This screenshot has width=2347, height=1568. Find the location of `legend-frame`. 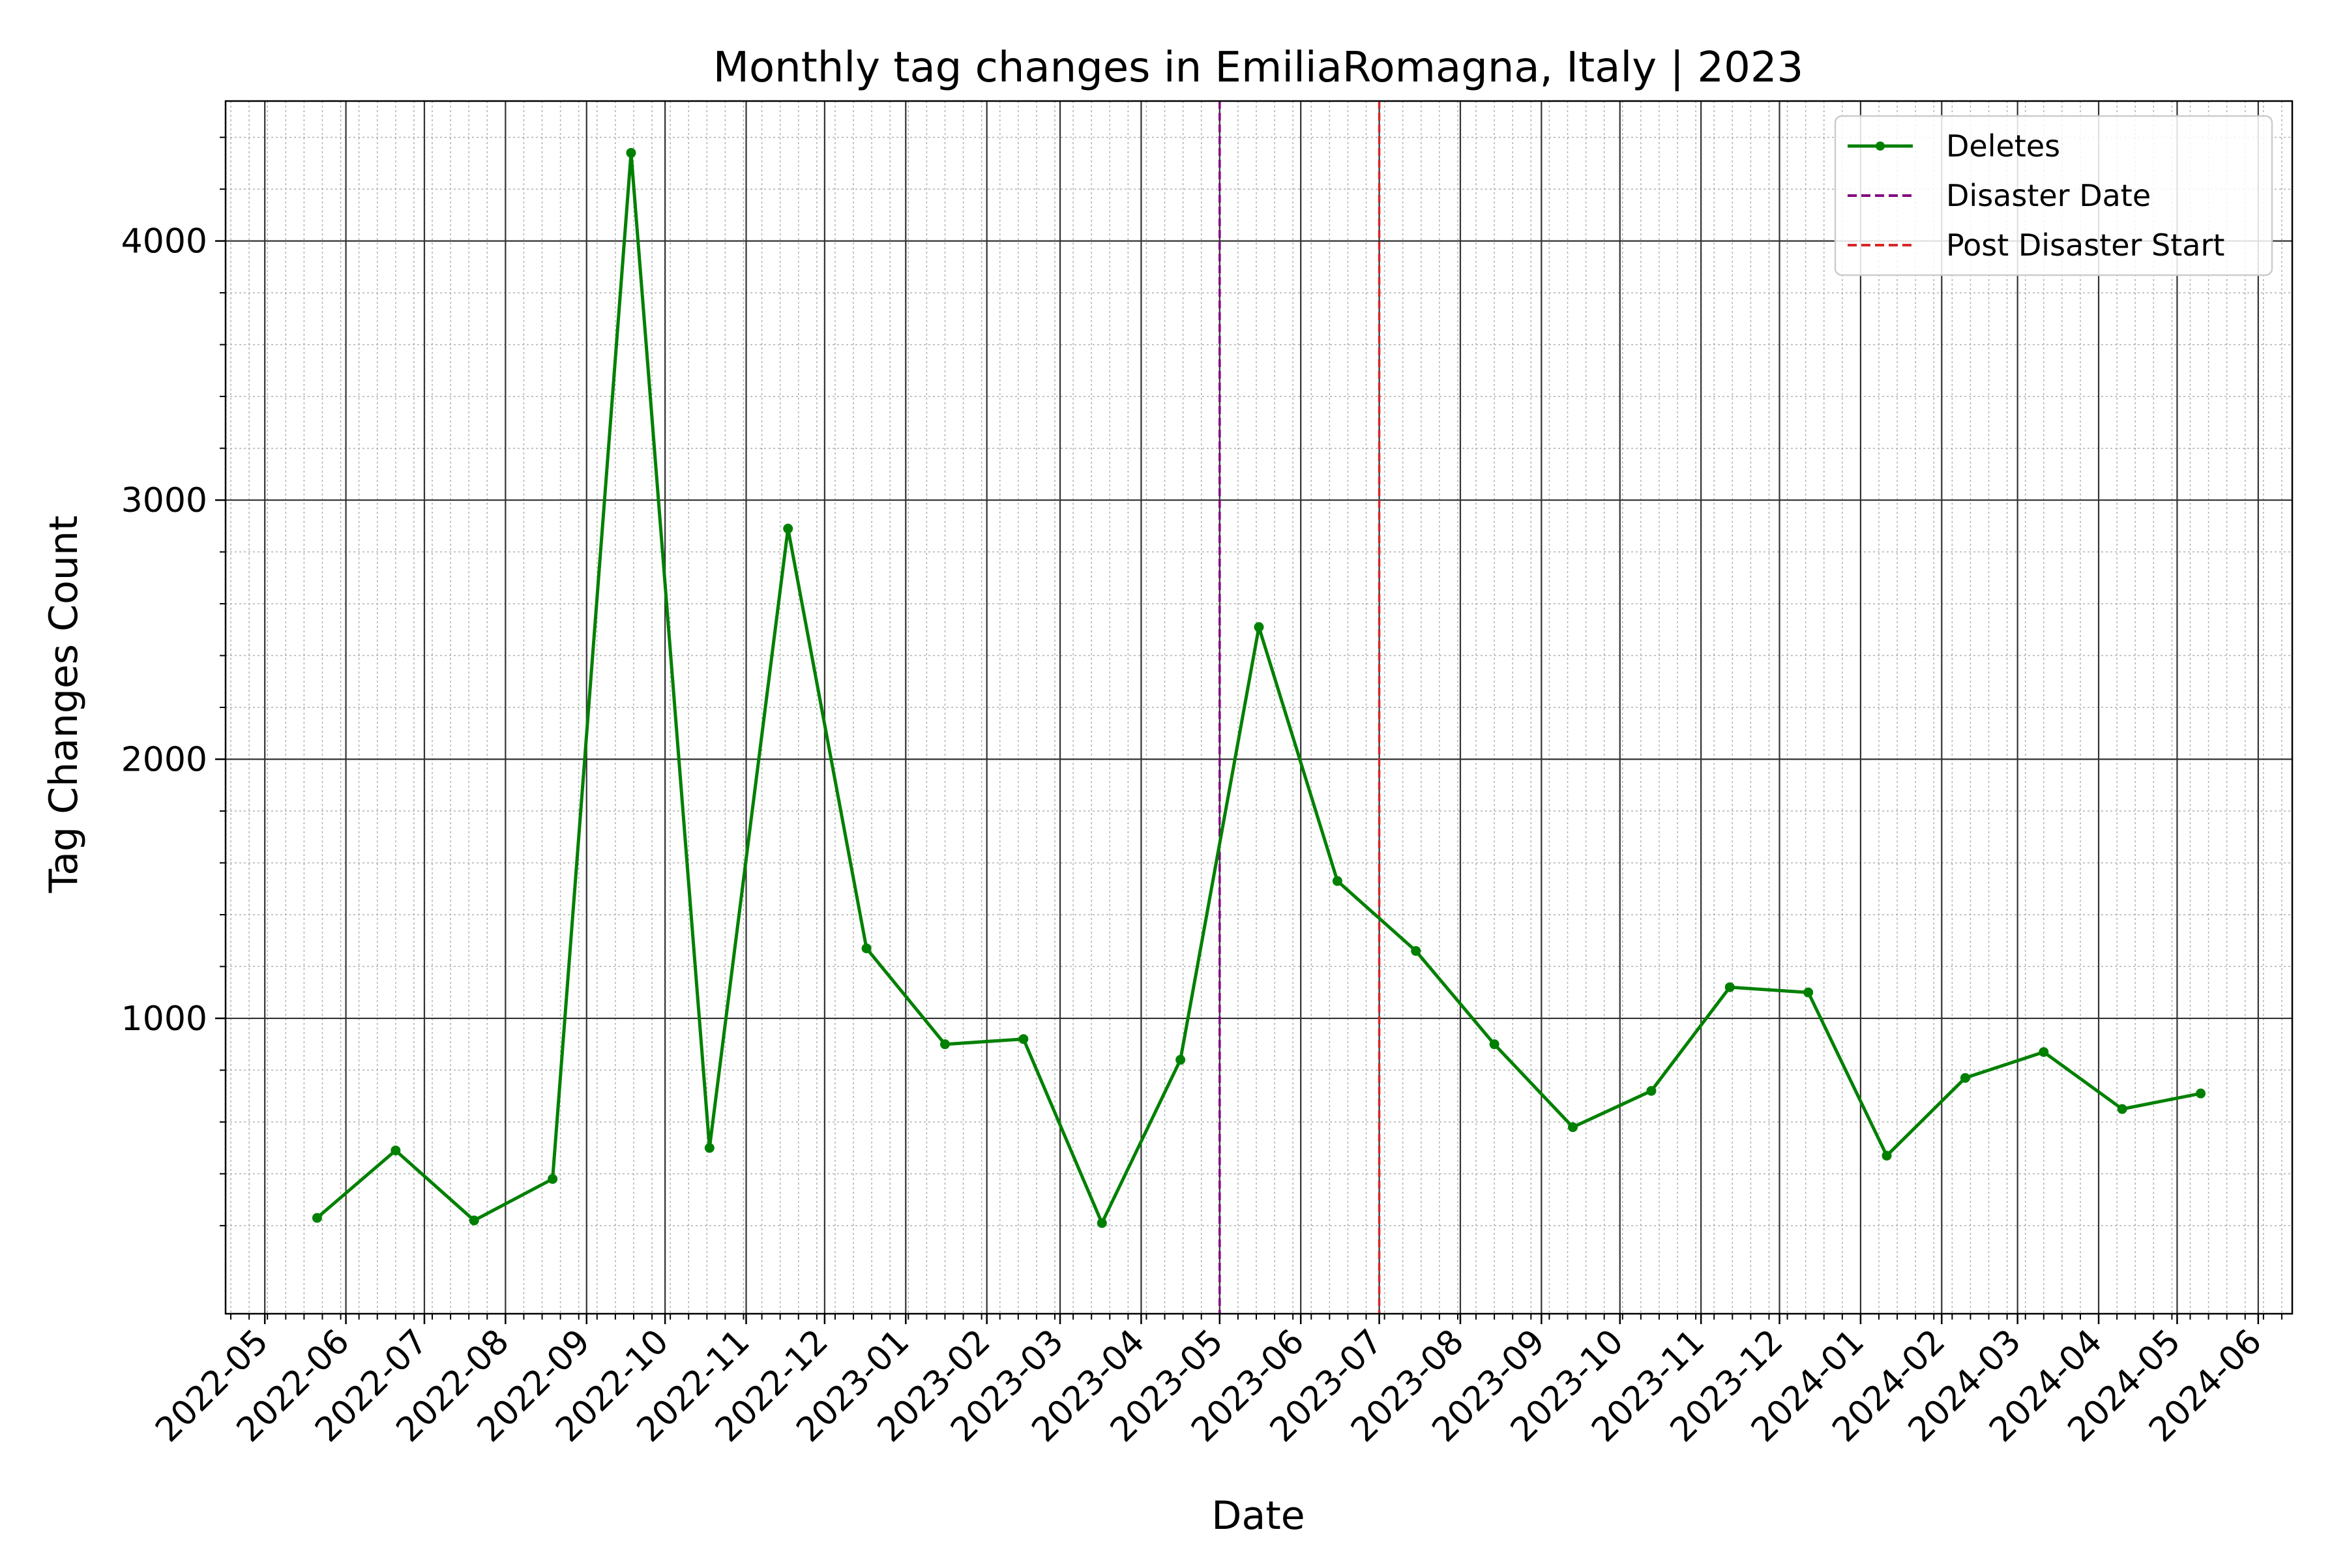

legend-frame is located at coordinates (2053, 196).